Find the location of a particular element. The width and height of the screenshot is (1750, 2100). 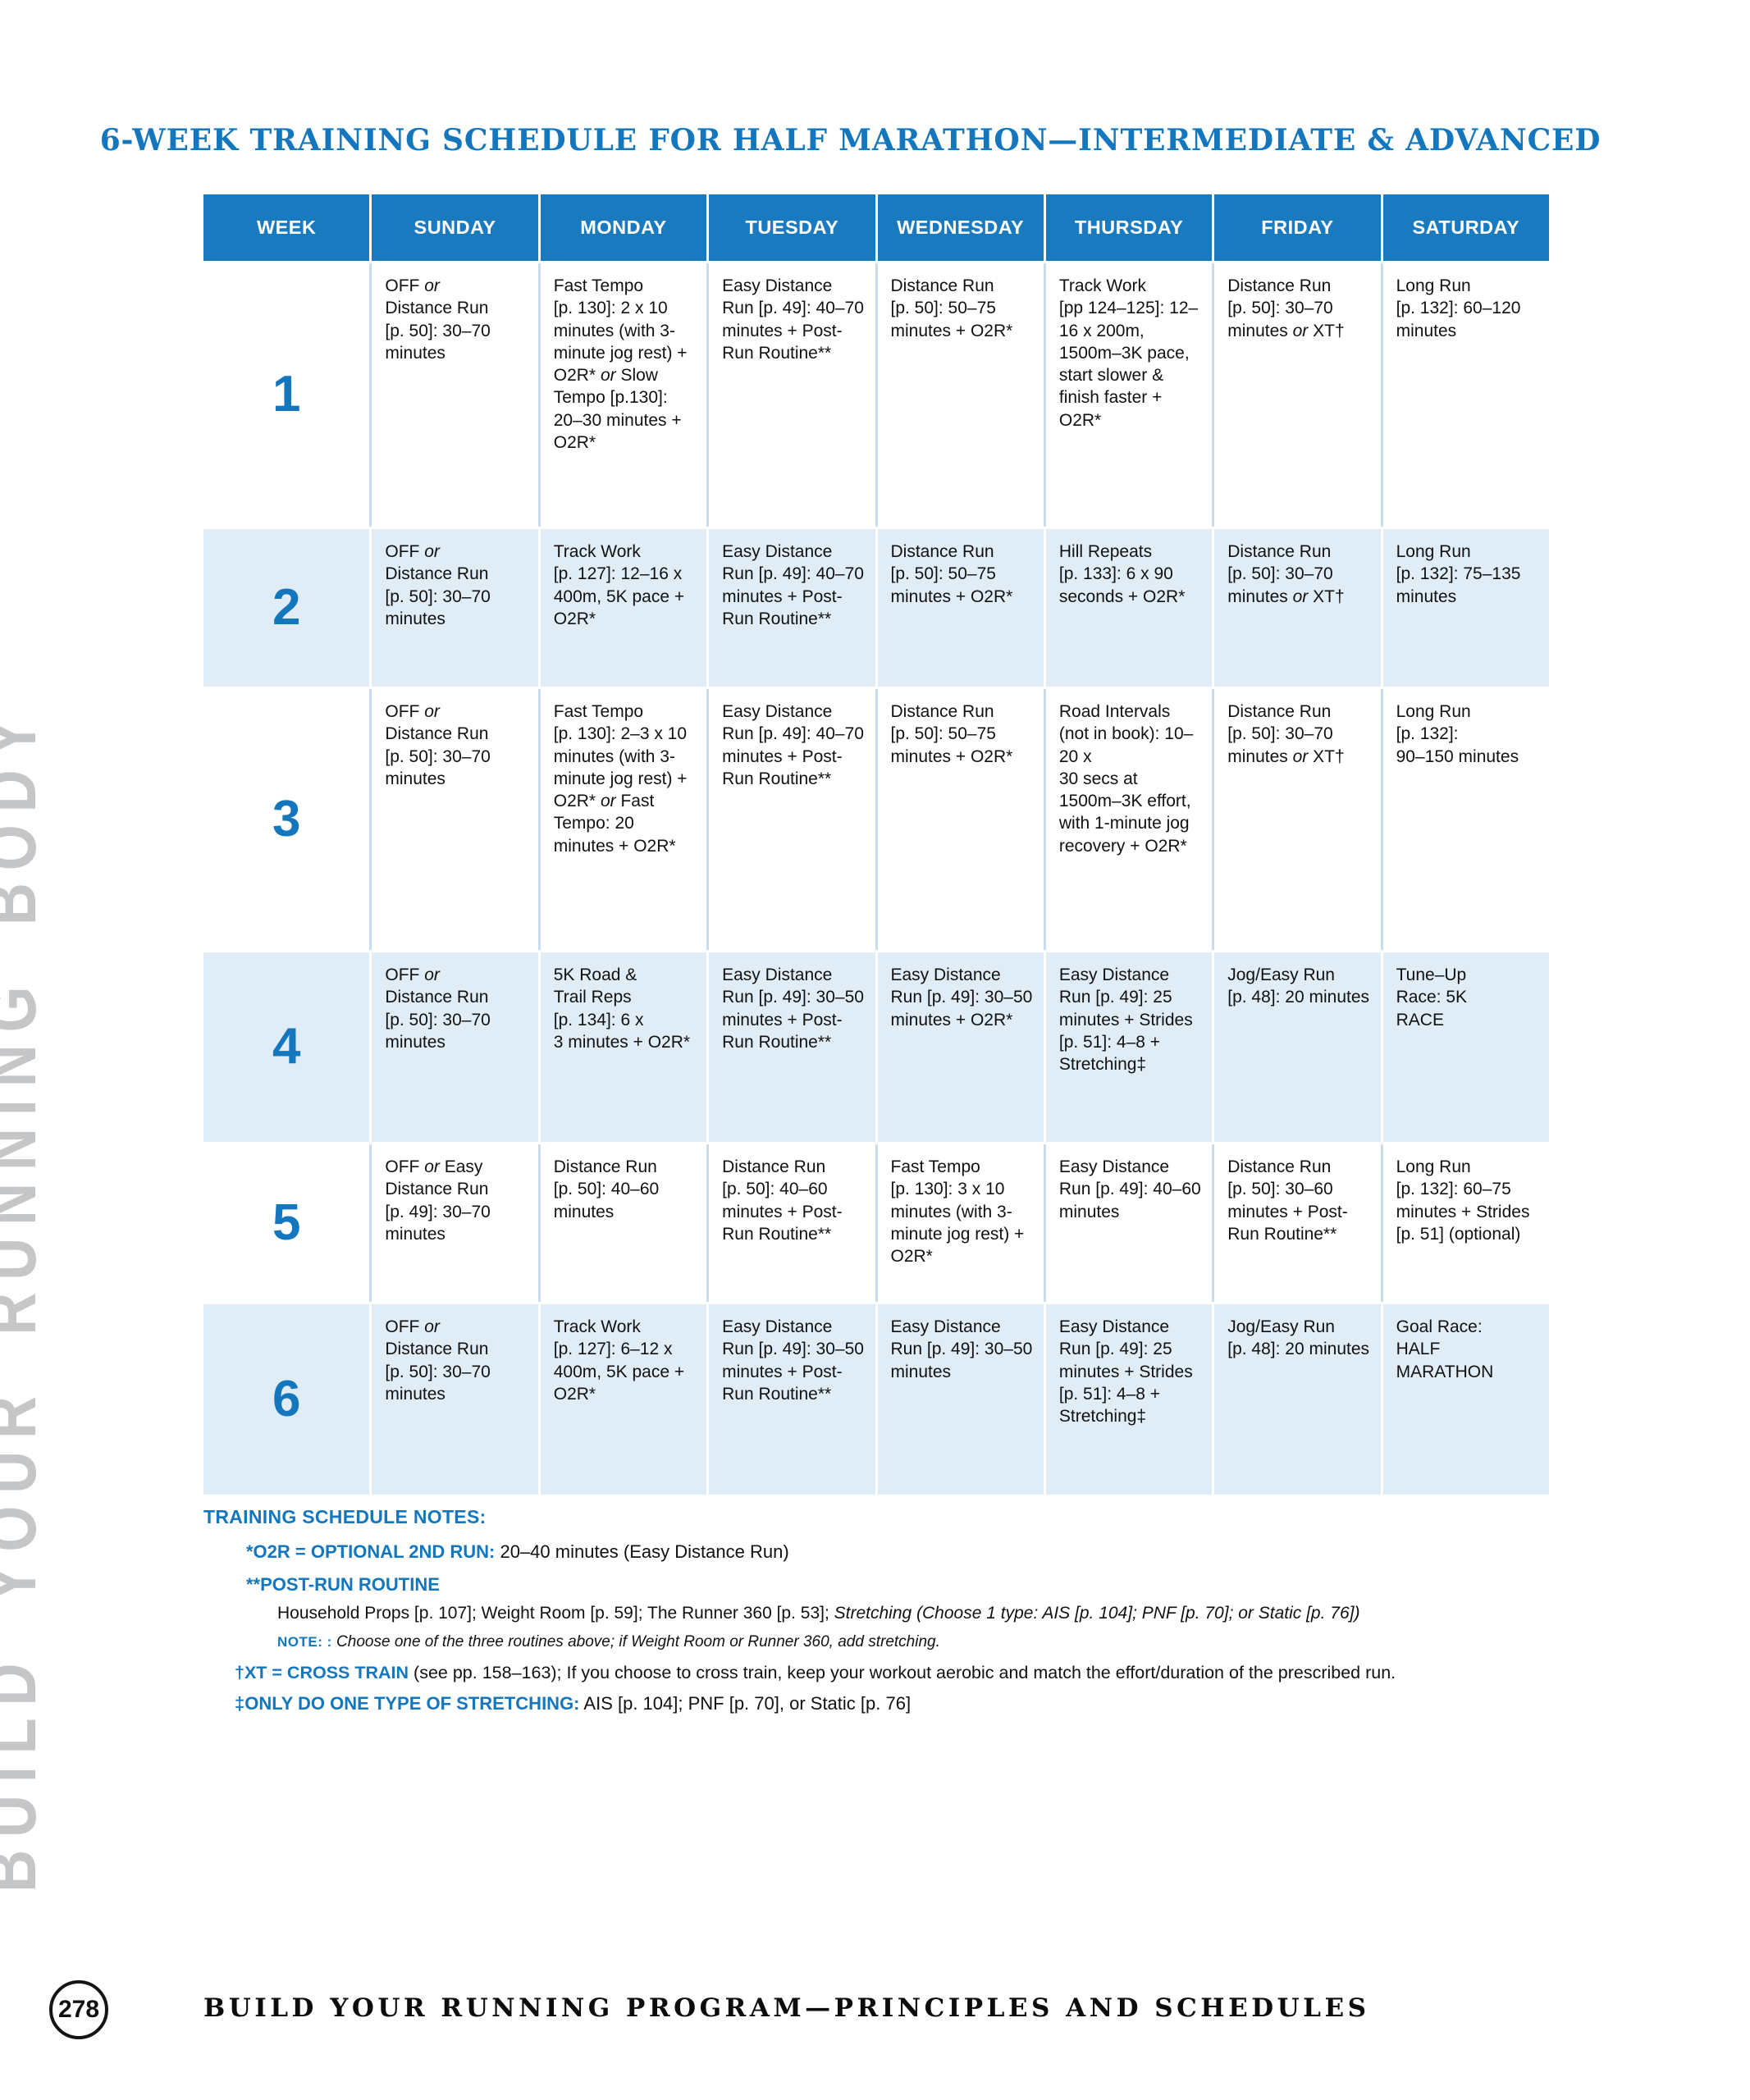

column-header-tuesday: TUESDAY is located at coordinates (792, 228).